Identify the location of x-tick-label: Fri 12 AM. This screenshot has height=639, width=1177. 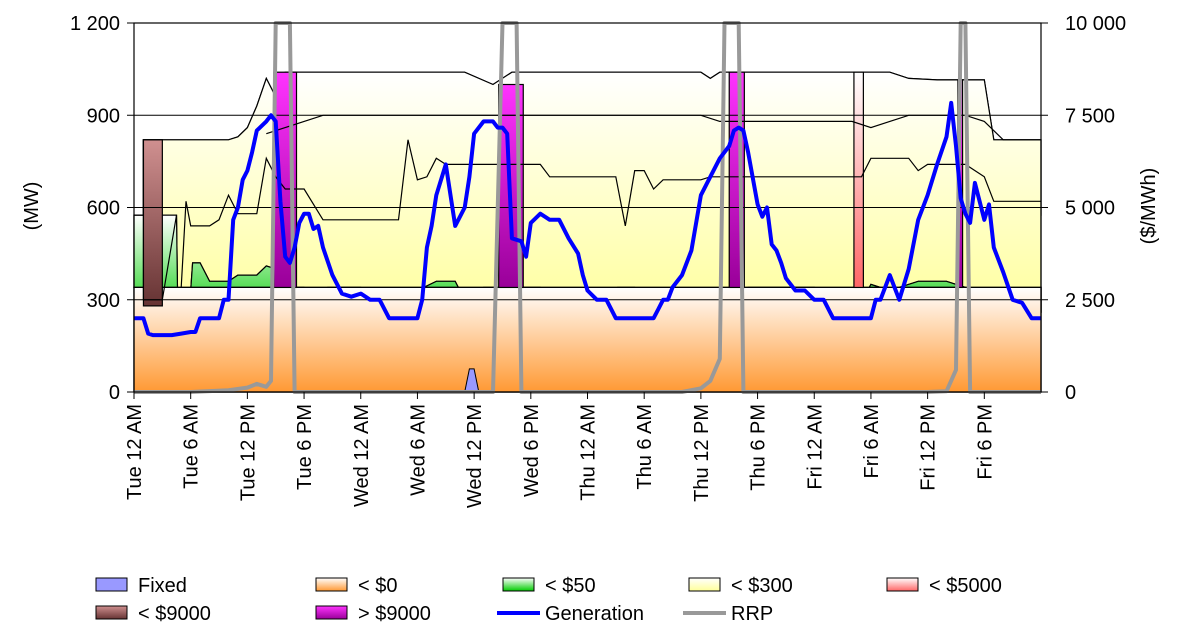
(815, 447).